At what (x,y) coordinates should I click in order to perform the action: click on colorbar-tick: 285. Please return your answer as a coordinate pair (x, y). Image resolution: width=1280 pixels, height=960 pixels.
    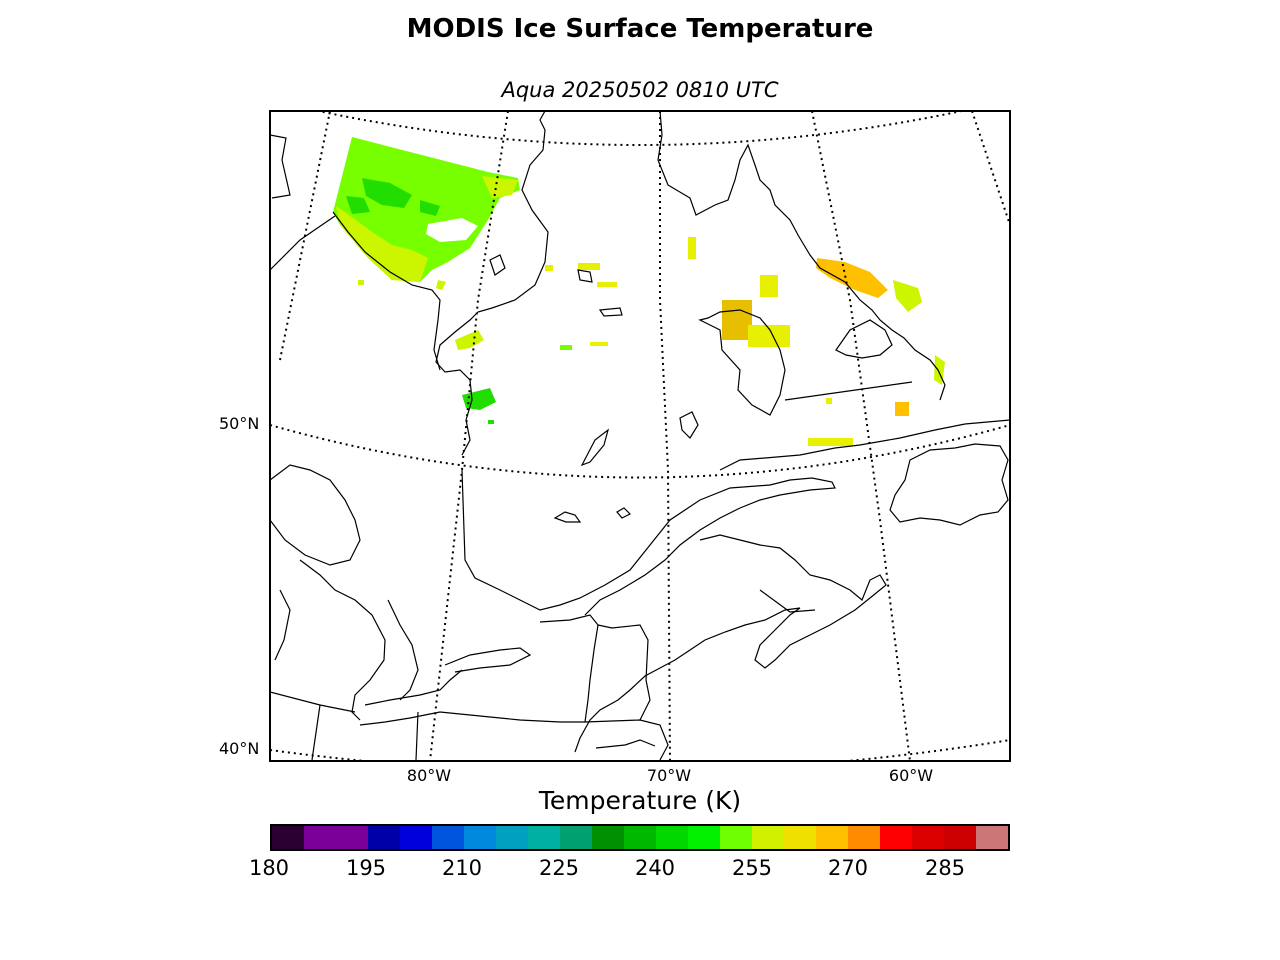
    Looking at the image, I should click on (945, 868).